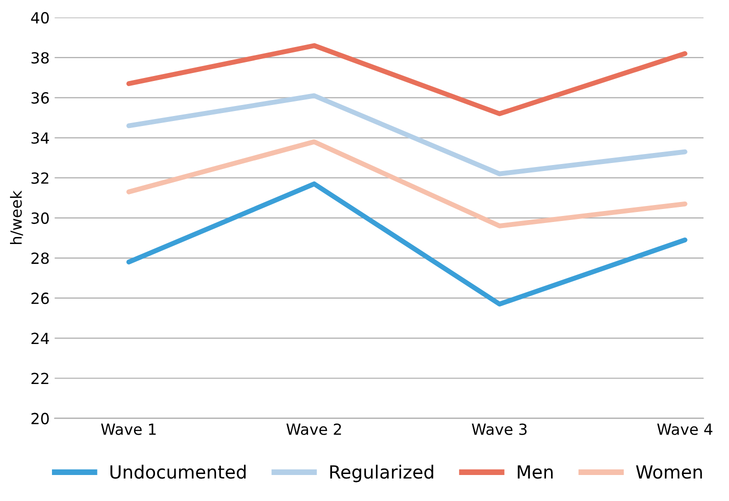 This screenshot has height=501, width=729. Describe the element at coordinates (40, 58) in the screenshot. I see `y-tick-label: 38` at that location.